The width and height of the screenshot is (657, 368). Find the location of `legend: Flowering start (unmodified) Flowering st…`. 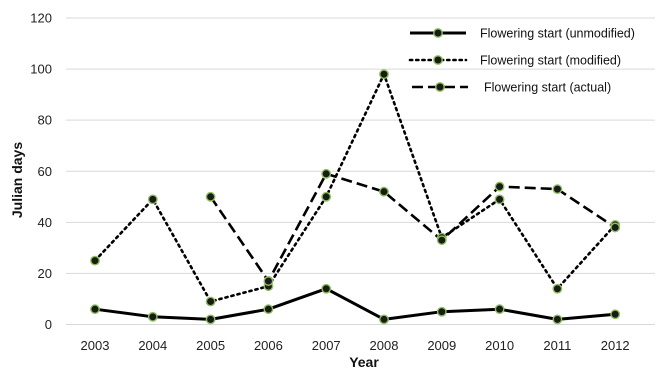

legend: Flowering start (unmodified) Flowering st… is located at coordinates (521, 61).